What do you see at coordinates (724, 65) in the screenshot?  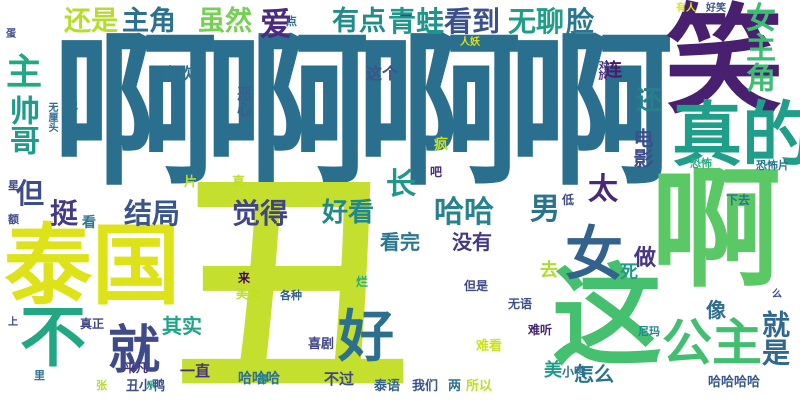 I see `word: 笑` at bounding box center [724, 65].